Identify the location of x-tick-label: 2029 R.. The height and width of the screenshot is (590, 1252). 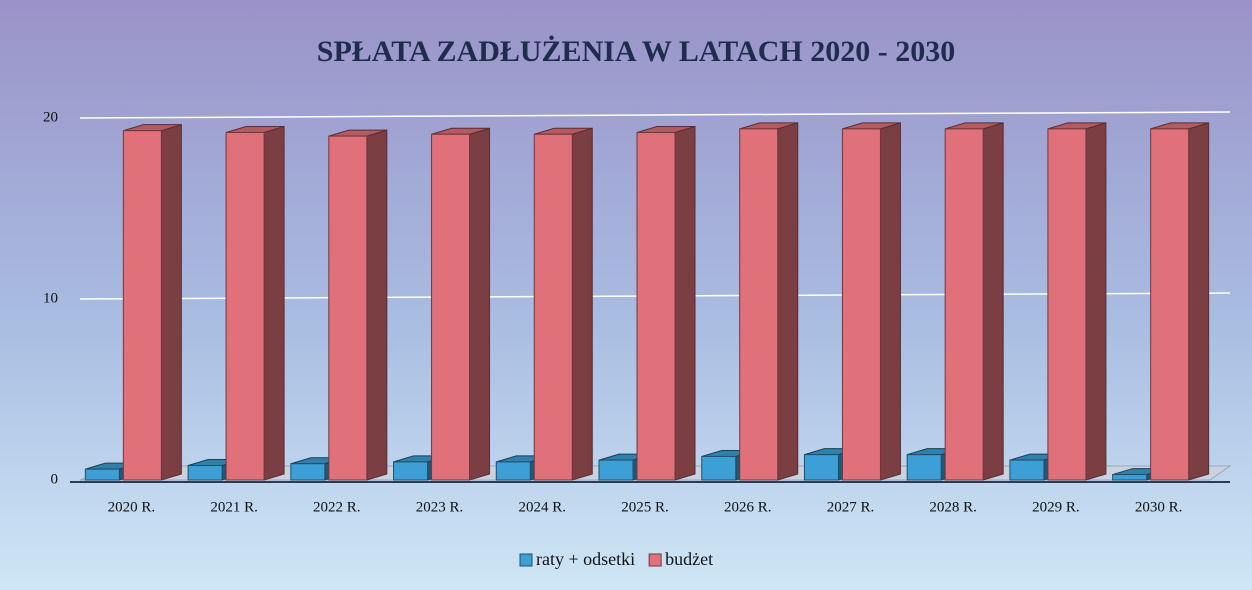
(1056, 507).